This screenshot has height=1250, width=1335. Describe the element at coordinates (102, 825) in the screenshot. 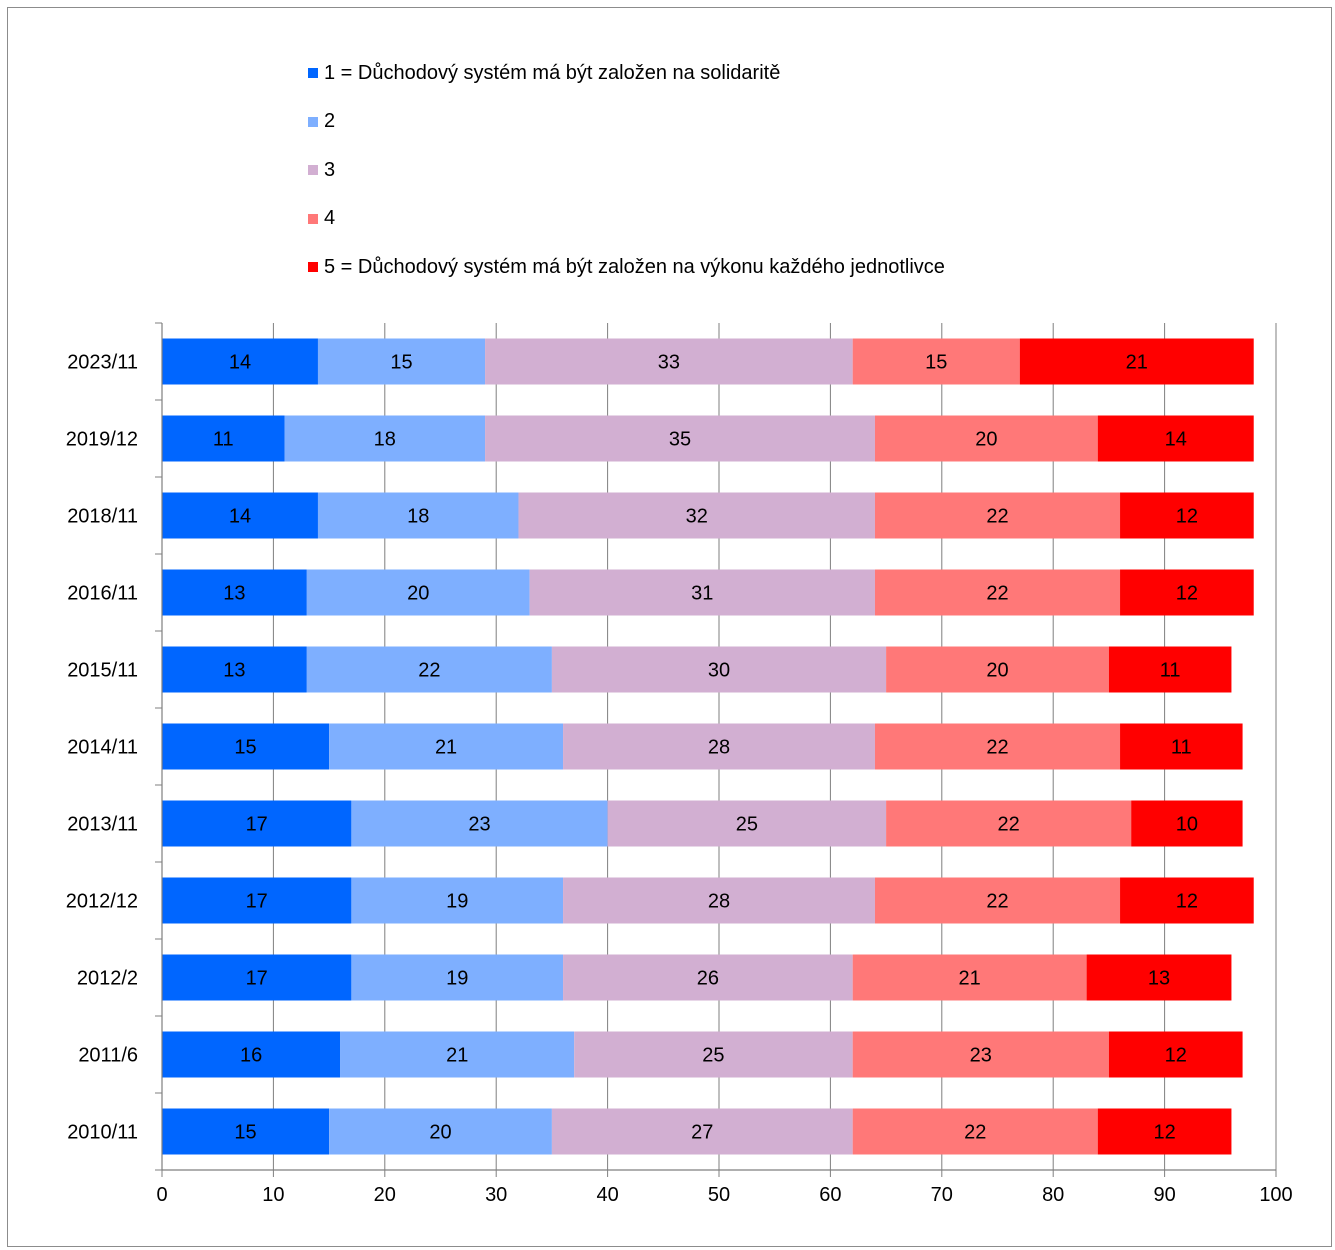

I see `category-label: 2013/11` at that location.